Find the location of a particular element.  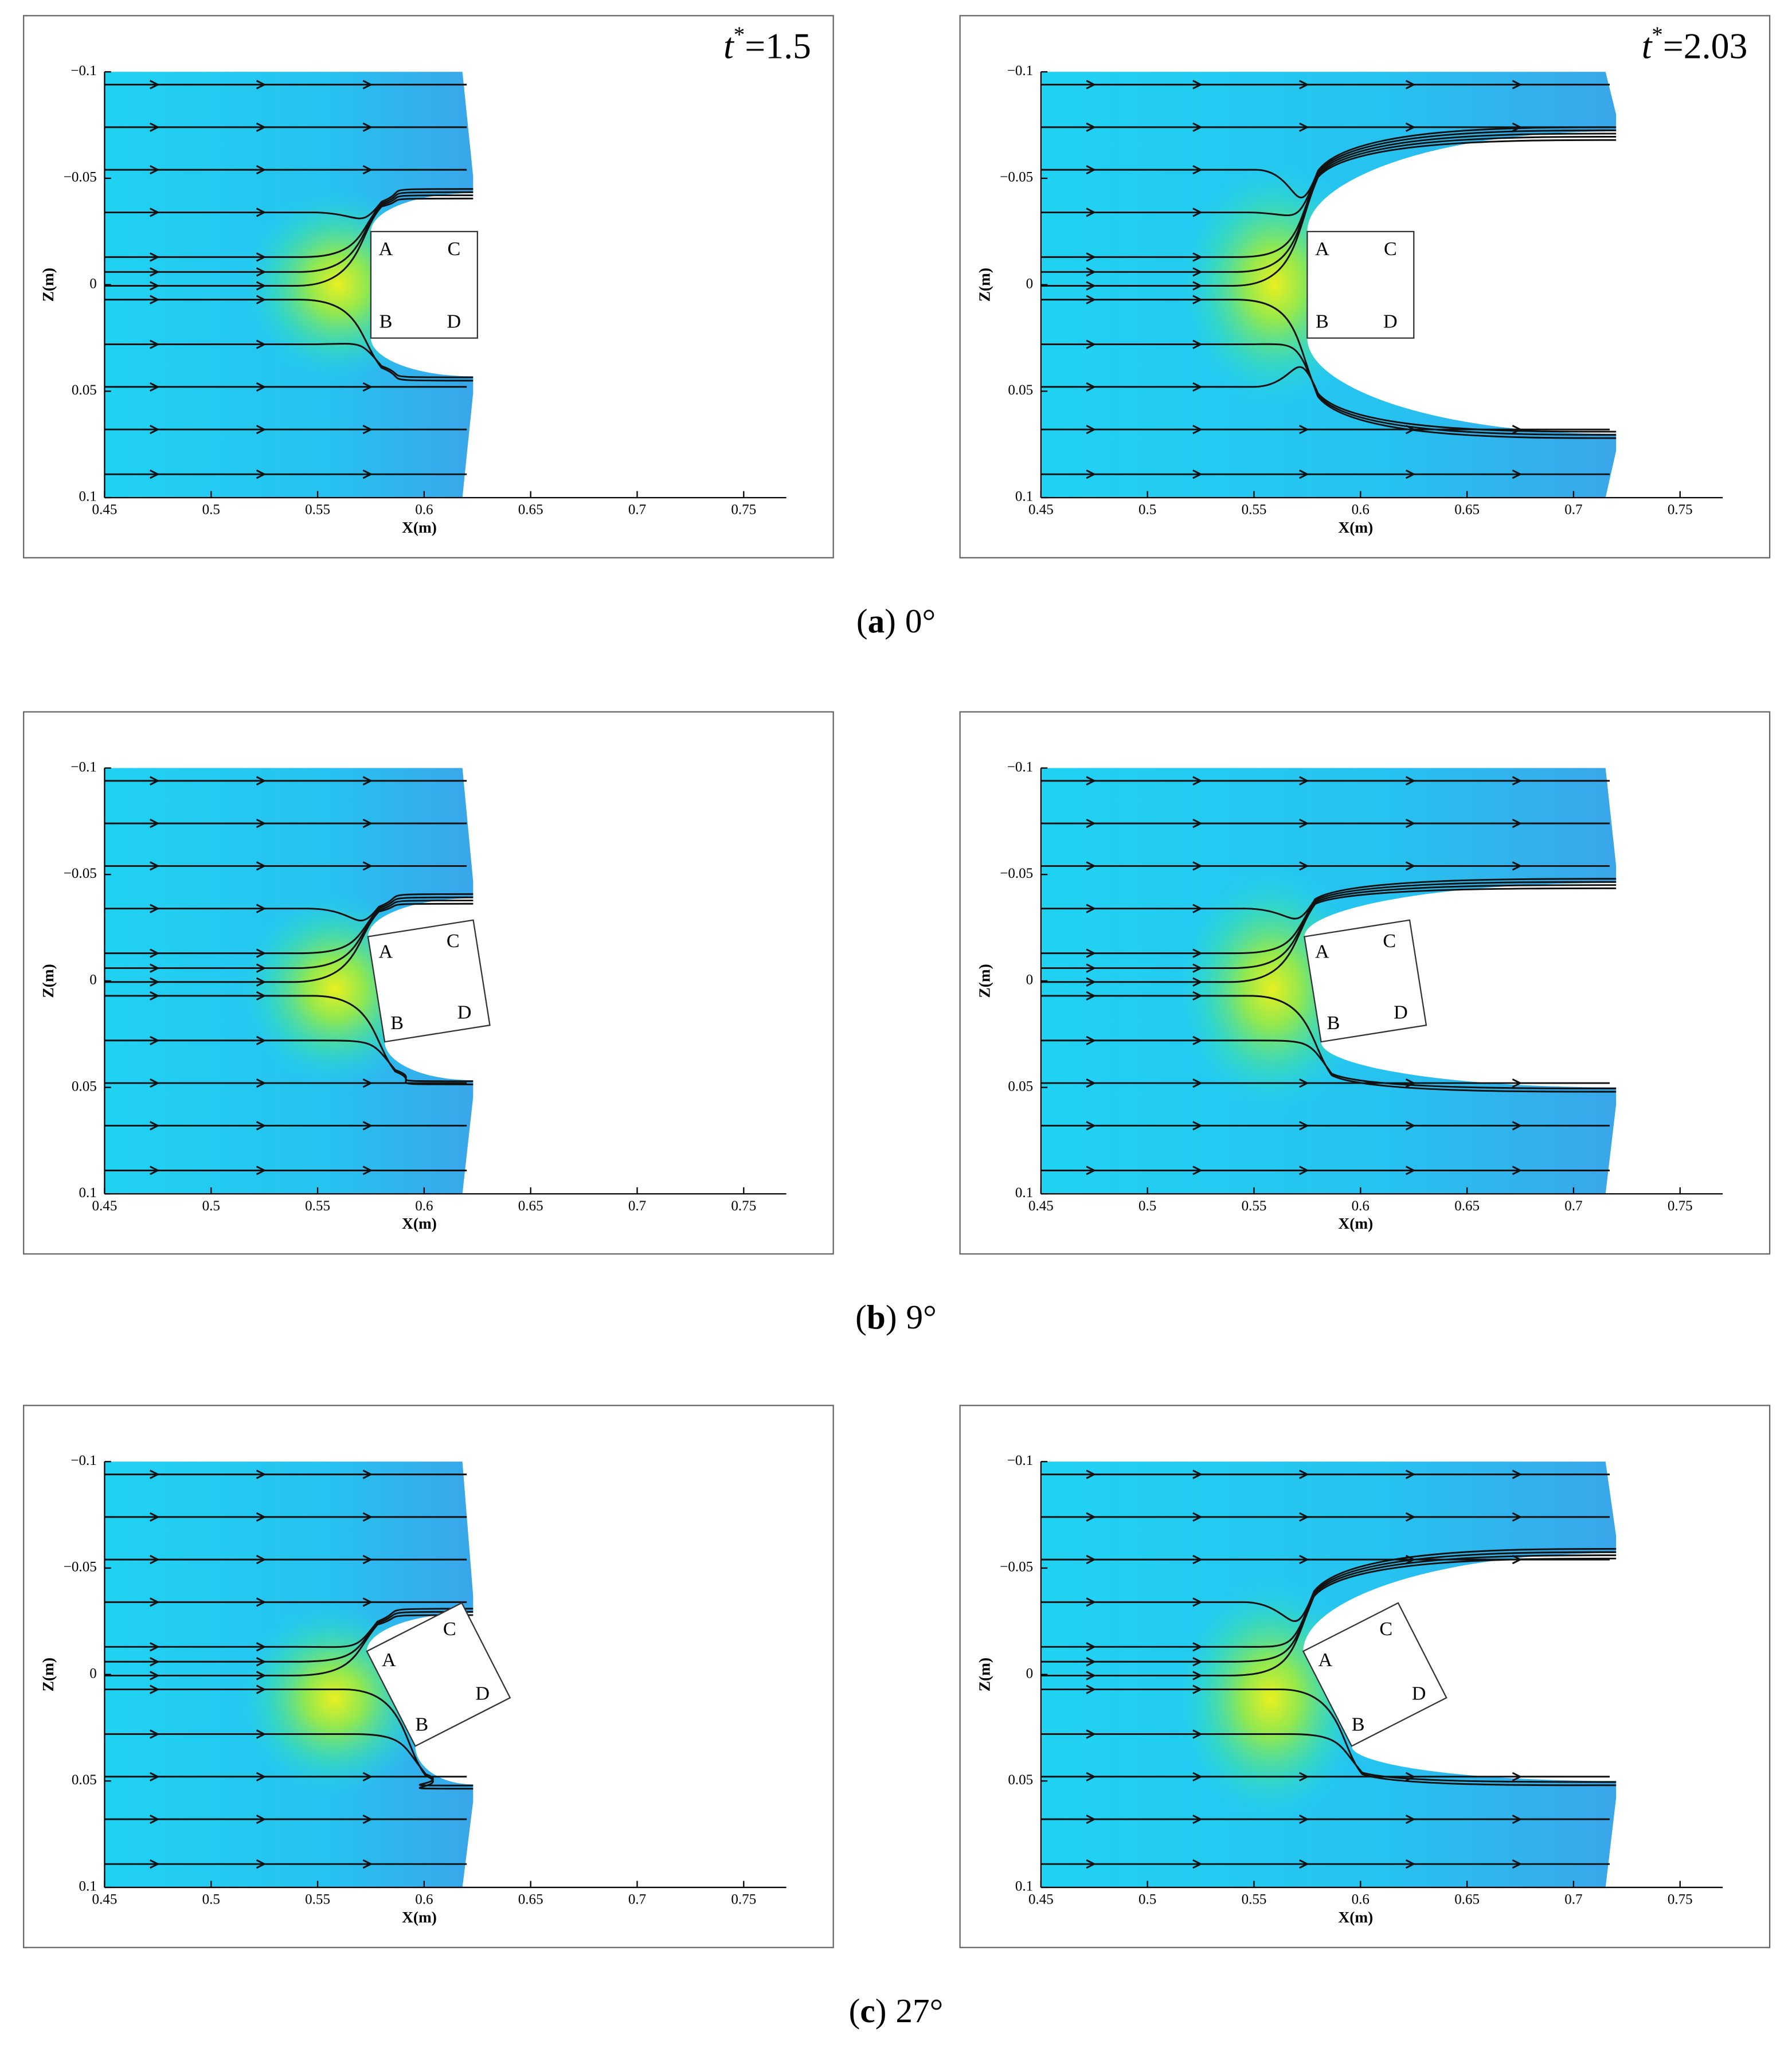

x-axis-label: X(m) is located at coordinates (420, 527).